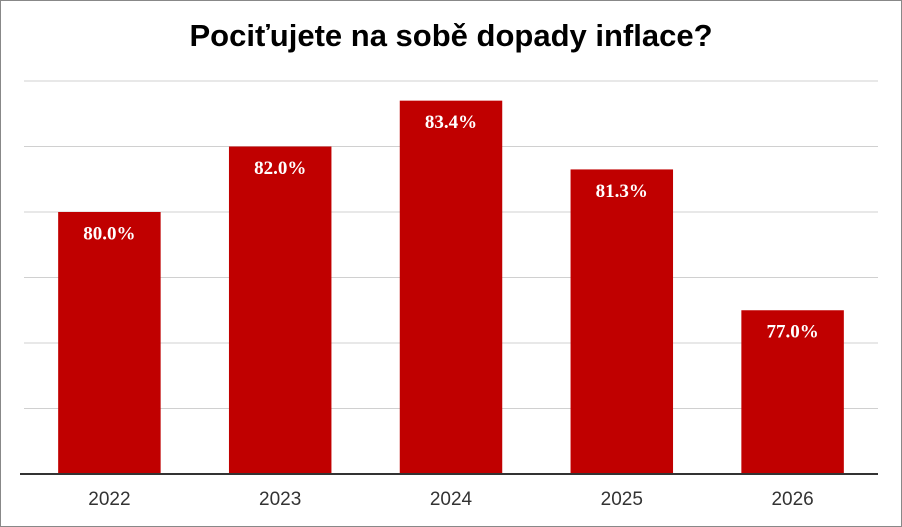 Image resolution: width=902 pixels, height=527 pixels. What do you see at coordinates (792, 499) in the screenshot?
I see `x-tick-label: 2026` at bounding box center [792, 499].